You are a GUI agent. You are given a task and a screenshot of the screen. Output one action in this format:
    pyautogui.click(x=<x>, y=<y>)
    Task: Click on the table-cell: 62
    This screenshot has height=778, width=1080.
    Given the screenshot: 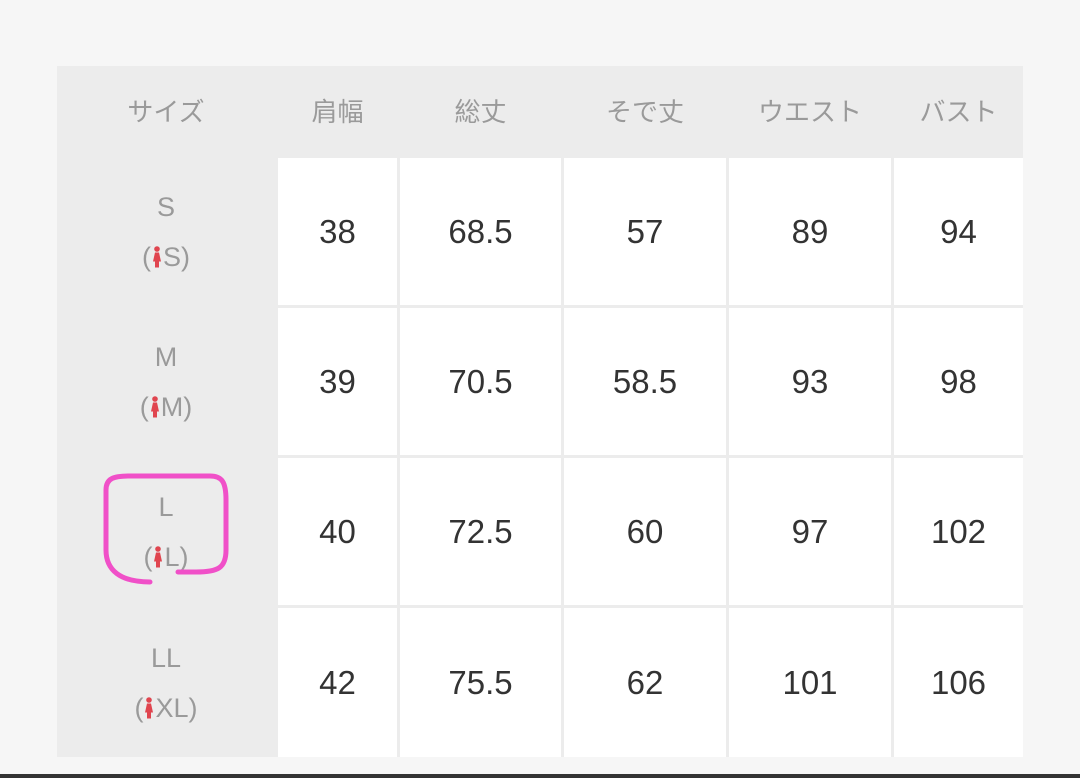 What is the action you would take?
    pyautogui.click(x=645, y=682)
    